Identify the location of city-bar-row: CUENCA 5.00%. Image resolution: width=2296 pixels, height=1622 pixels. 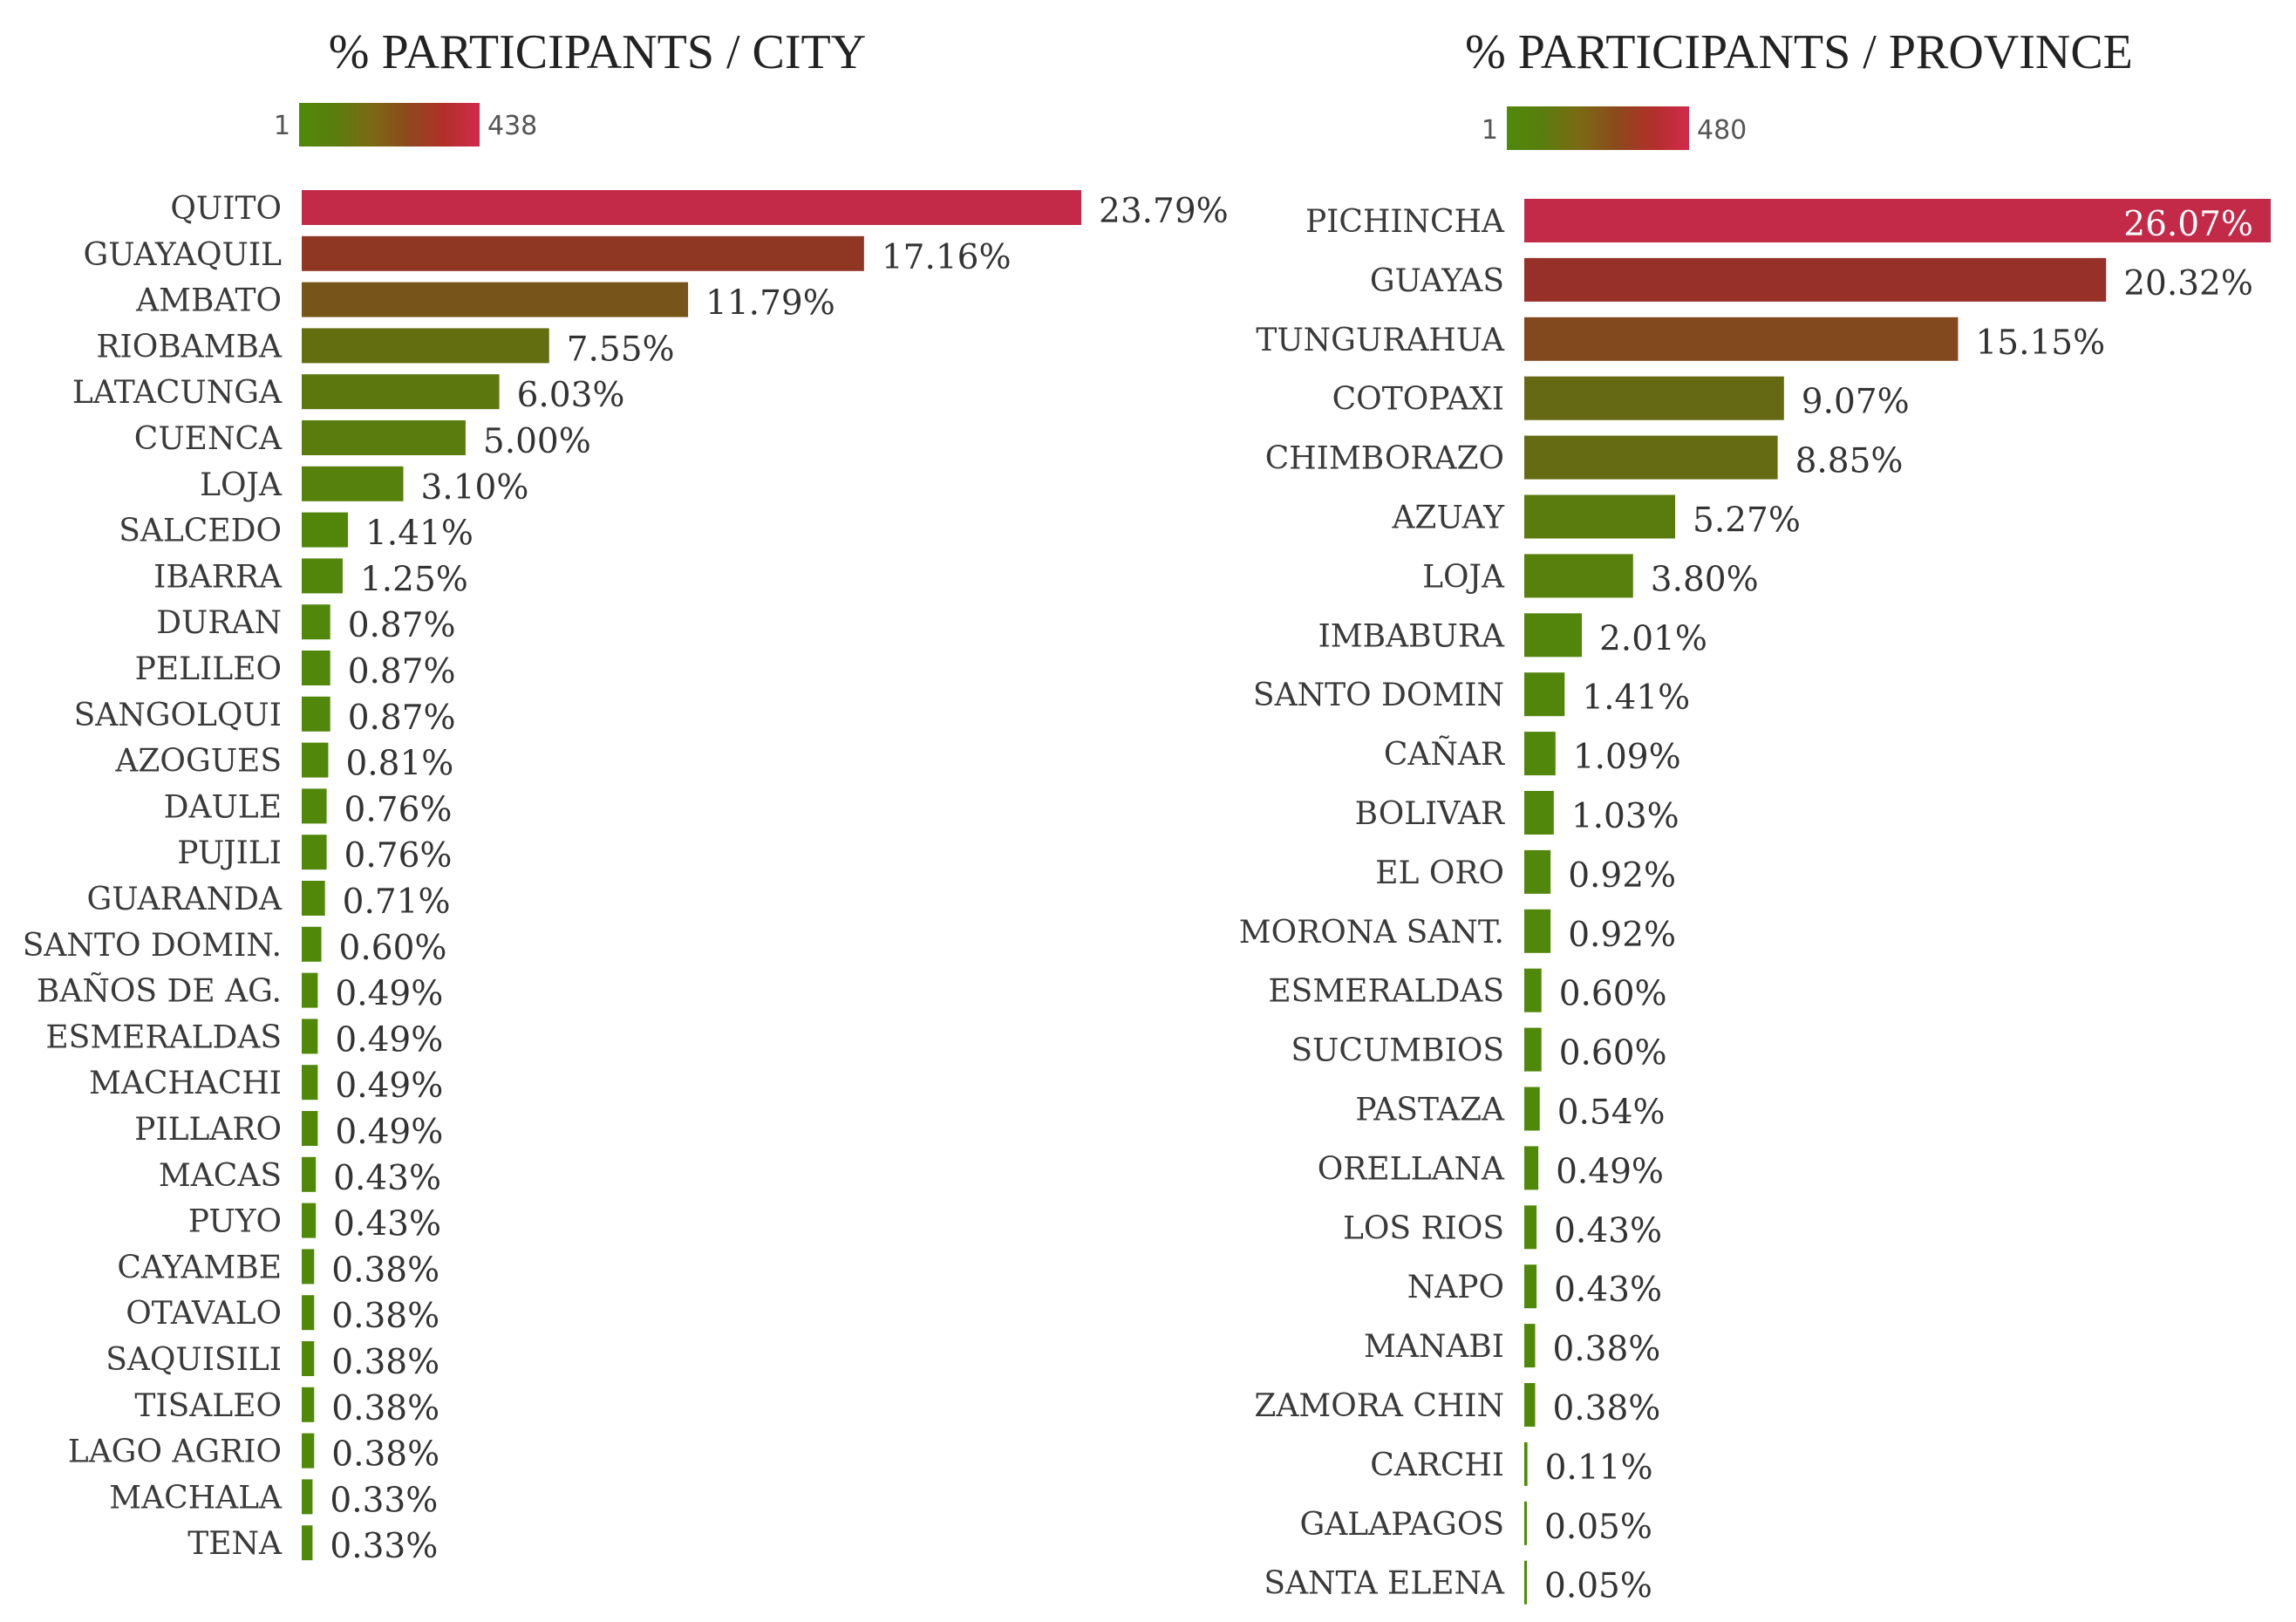
(362, 440).